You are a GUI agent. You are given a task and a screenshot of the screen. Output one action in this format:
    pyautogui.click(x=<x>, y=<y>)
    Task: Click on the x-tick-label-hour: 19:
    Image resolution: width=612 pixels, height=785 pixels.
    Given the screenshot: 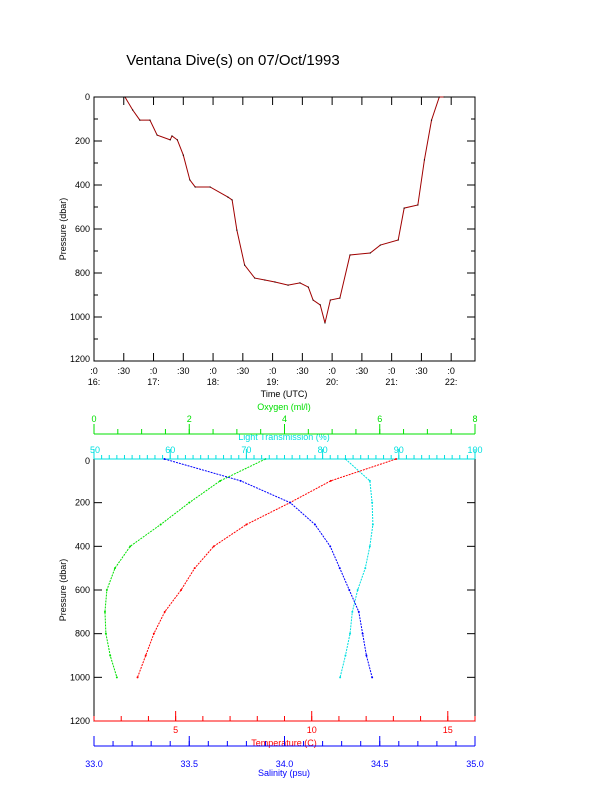 What is the action you would take?
    pyautogui.click(x=272, y=382)
    